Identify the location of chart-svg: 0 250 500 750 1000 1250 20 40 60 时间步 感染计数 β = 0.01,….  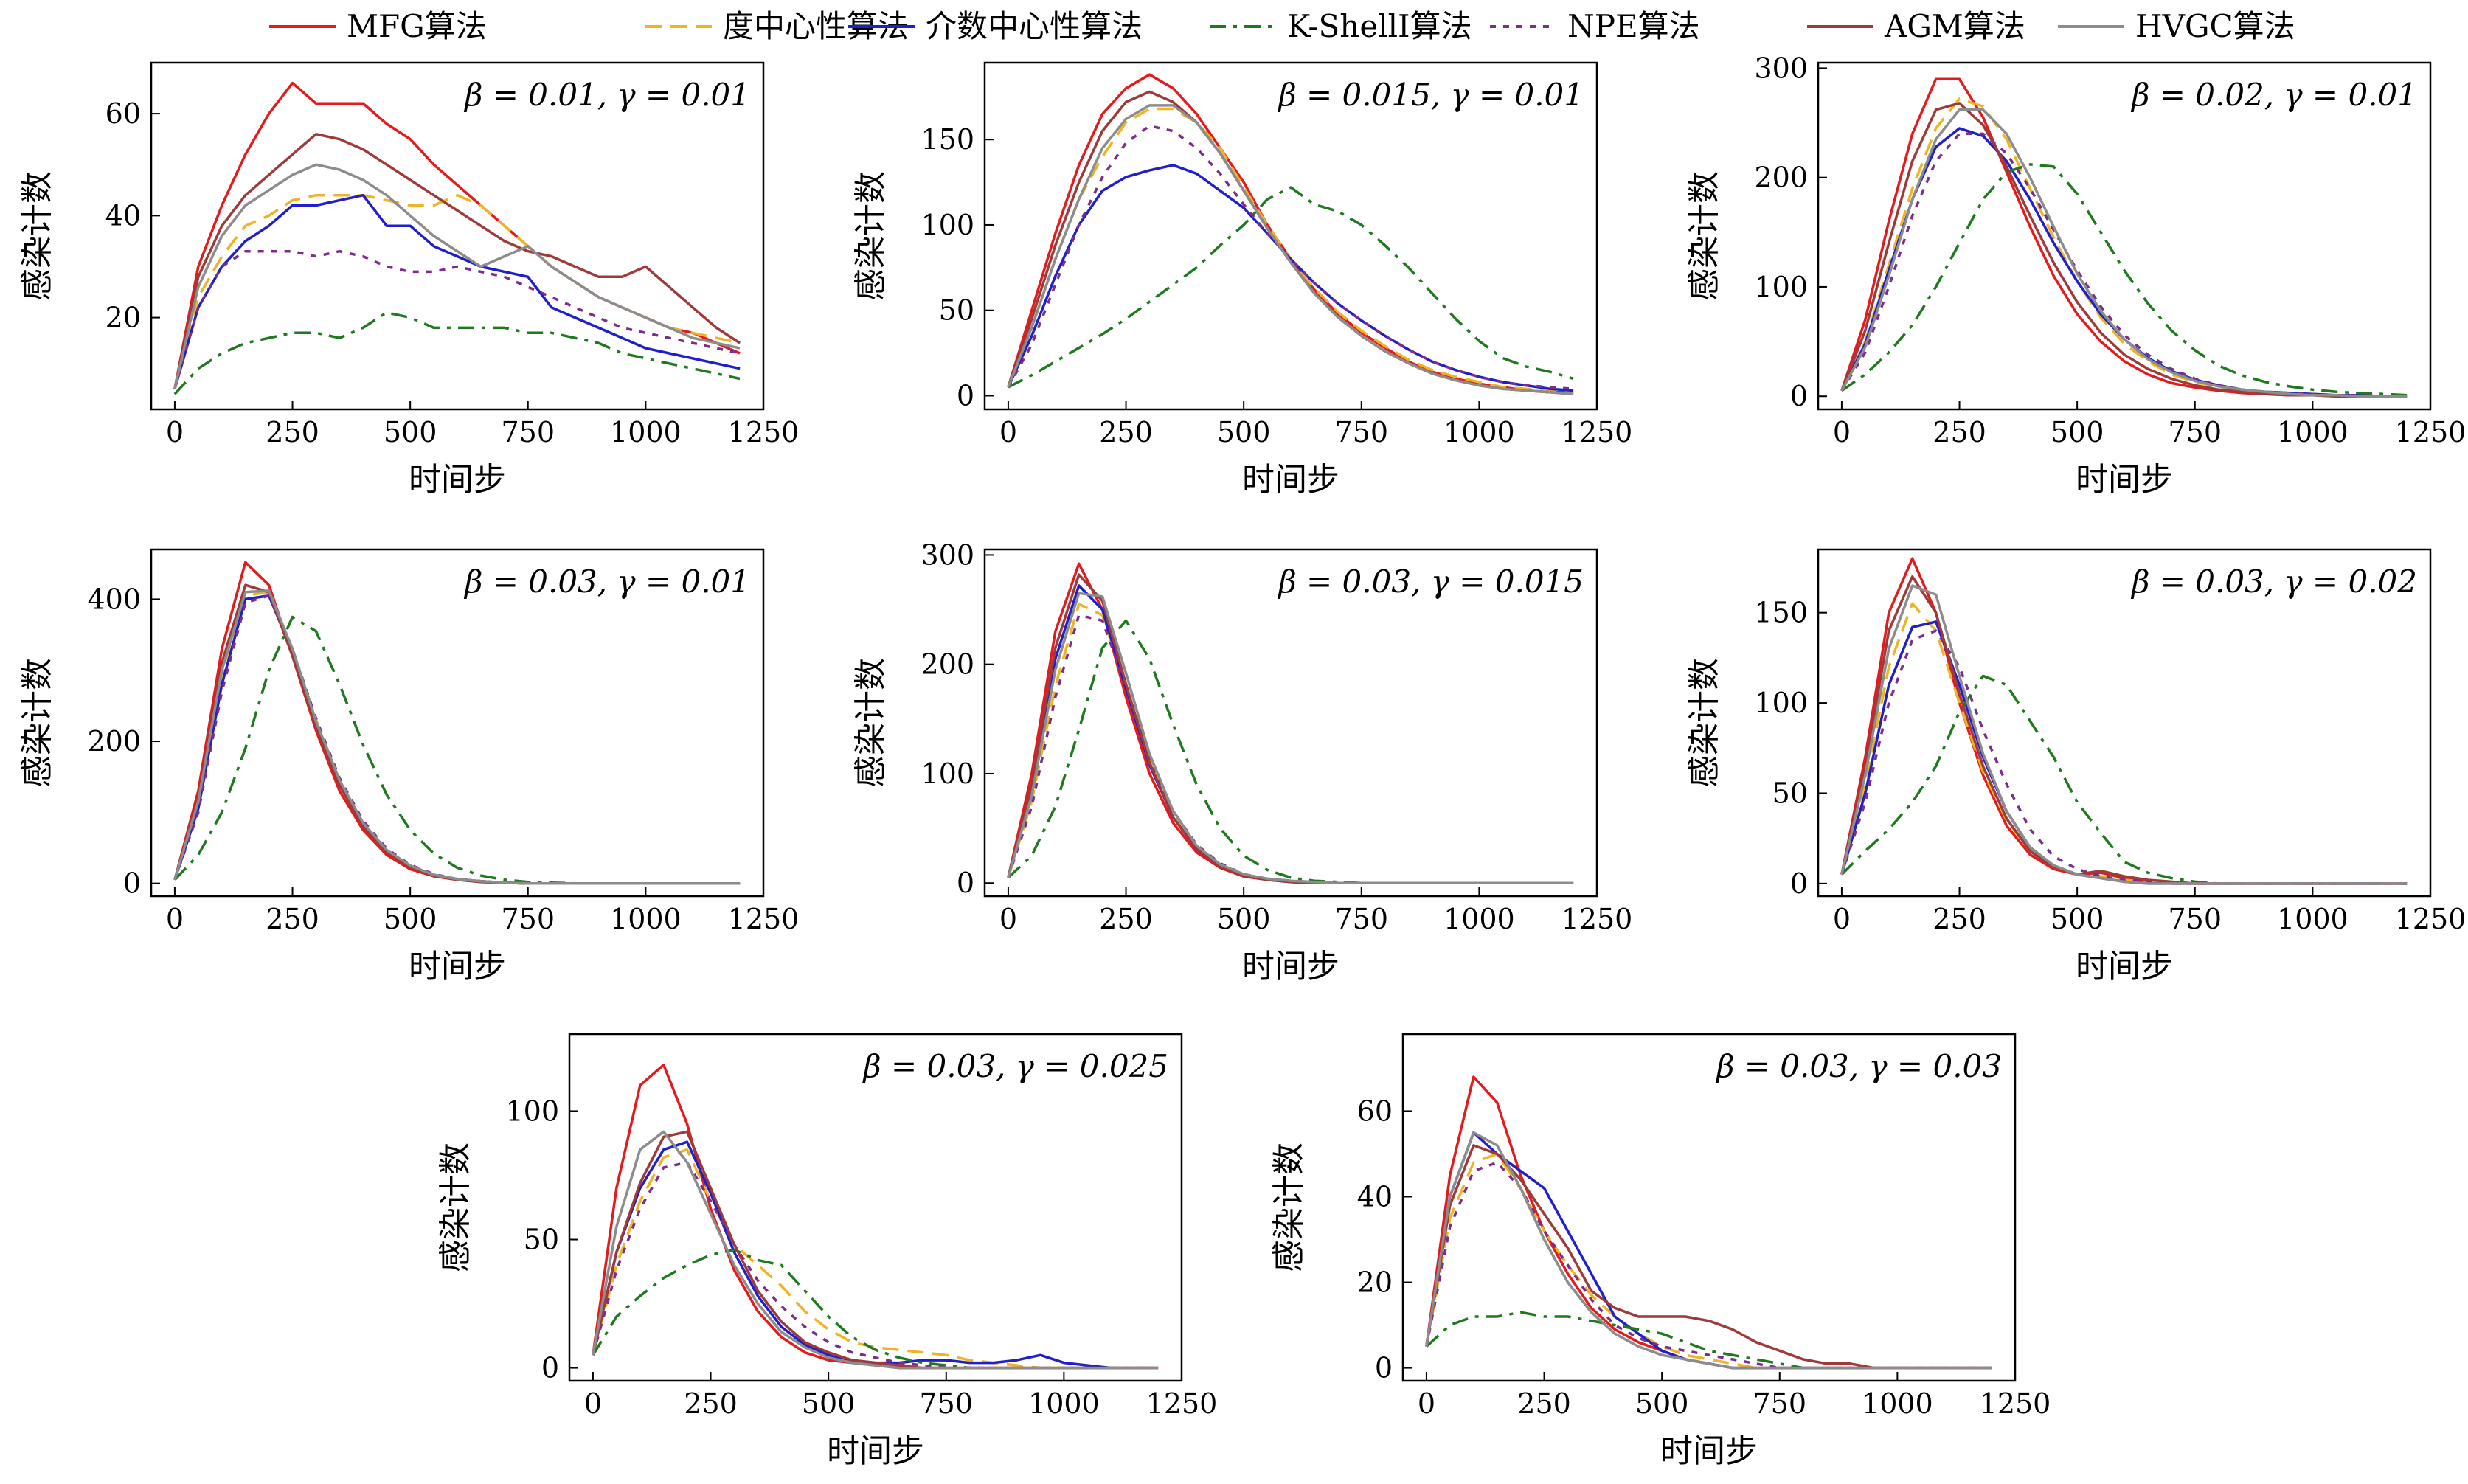
(409, 280).